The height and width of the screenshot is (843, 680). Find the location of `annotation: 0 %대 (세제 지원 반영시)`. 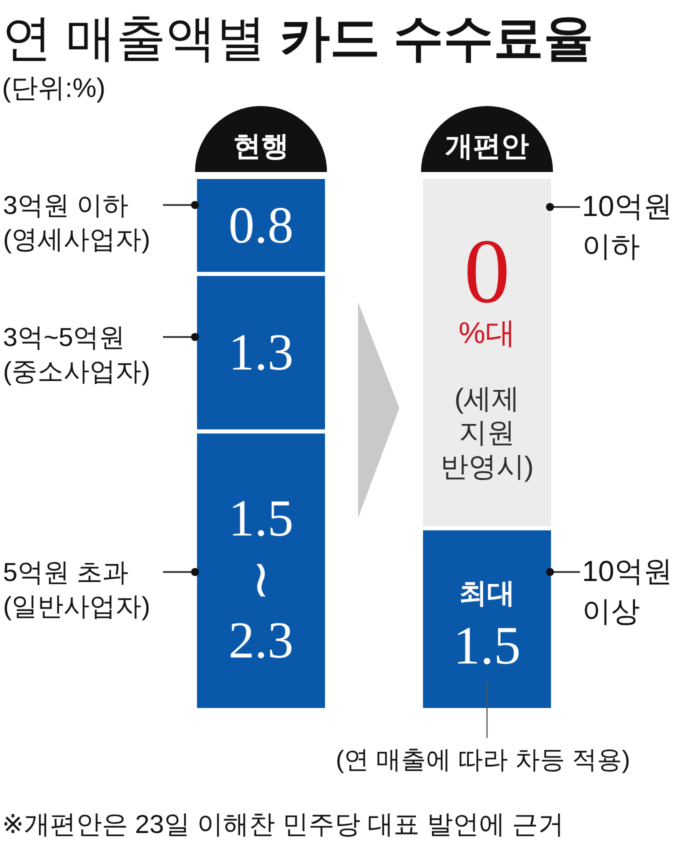

annotation: 0 %대 (세제 지원 반영시) is located at coordinates (487, 351).